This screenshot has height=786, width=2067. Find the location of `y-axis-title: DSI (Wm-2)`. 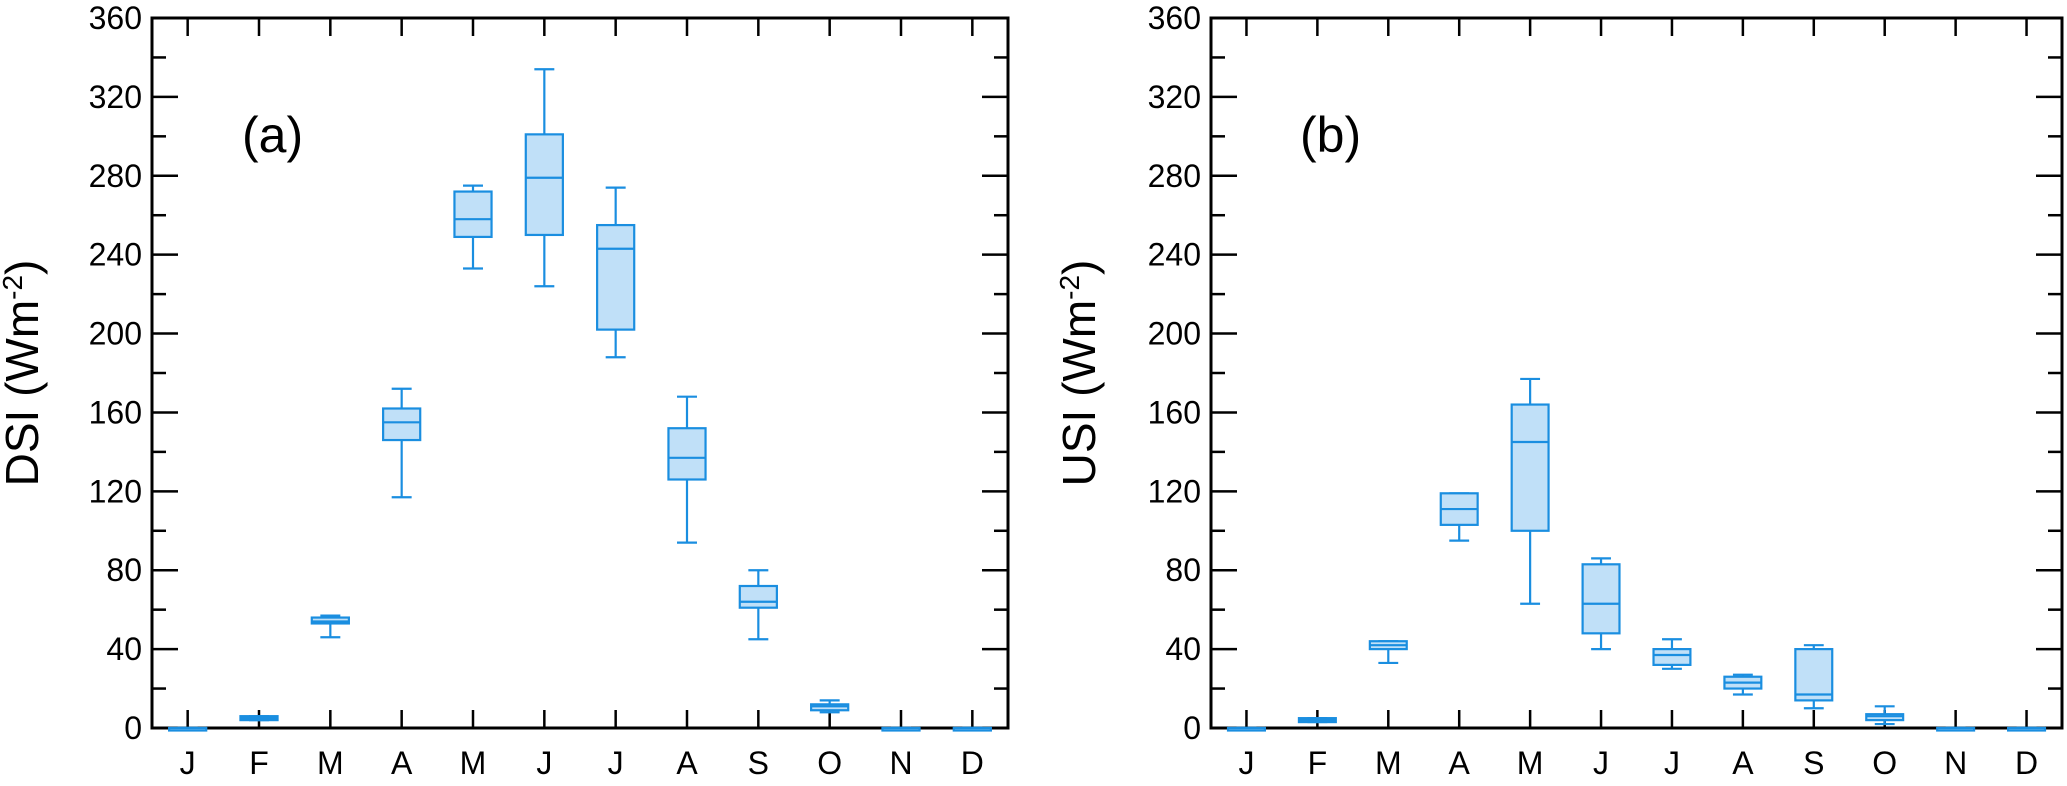

y-axis-title: DSI (Wm-2) is located at coordinates (24, 373).